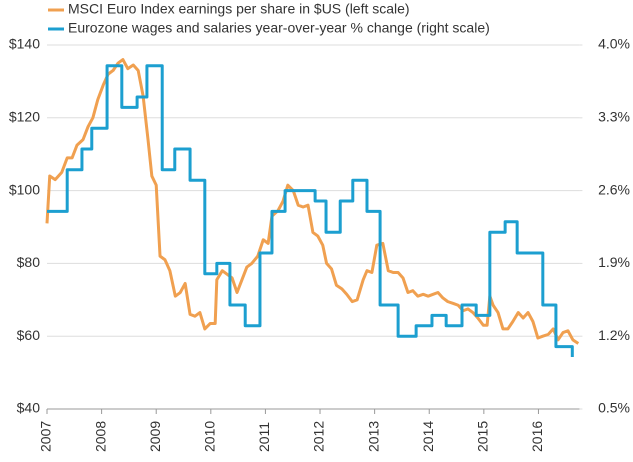 The width and height of the screenshot is (633, 462). Describe the element at coordinates (614, 44) in the screenshot. I see `y2-tick-label: 4.0%` at that location.